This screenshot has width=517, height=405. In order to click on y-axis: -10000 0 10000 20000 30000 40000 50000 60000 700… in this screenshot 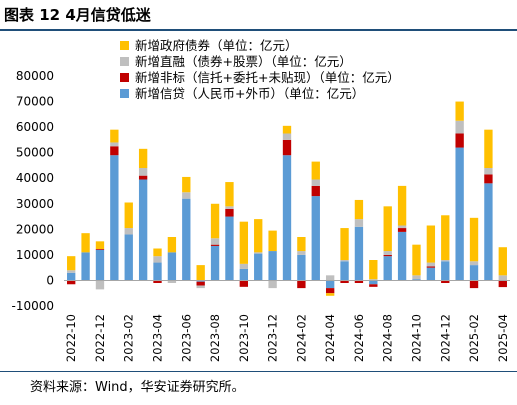, I will do `click(32, 191)`.